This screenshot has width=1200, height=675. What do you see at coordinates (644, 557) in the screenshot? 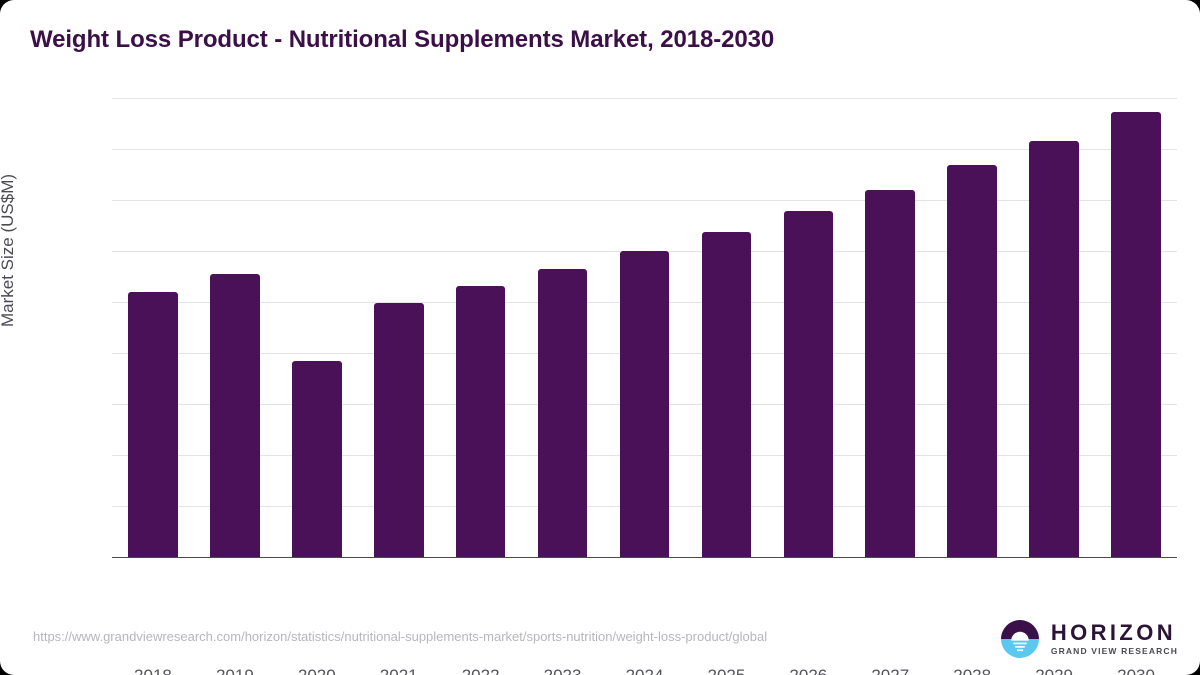
I see `axis-baseline` at bounding box center [644, 557].